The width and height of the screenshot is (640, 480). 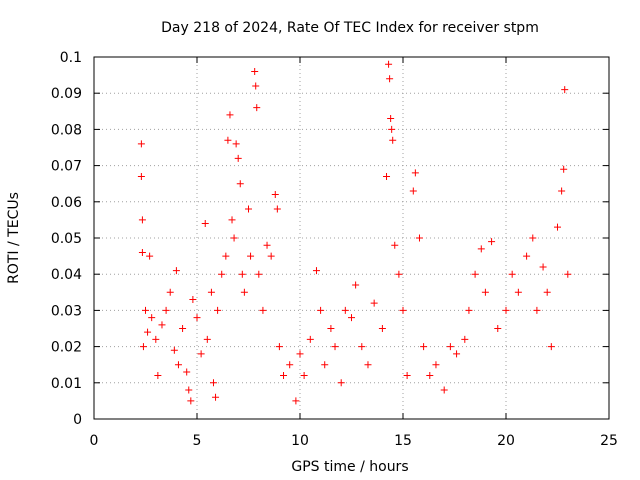 I want to click on y-tick-label: 0.04, so click(x=66, y=275).